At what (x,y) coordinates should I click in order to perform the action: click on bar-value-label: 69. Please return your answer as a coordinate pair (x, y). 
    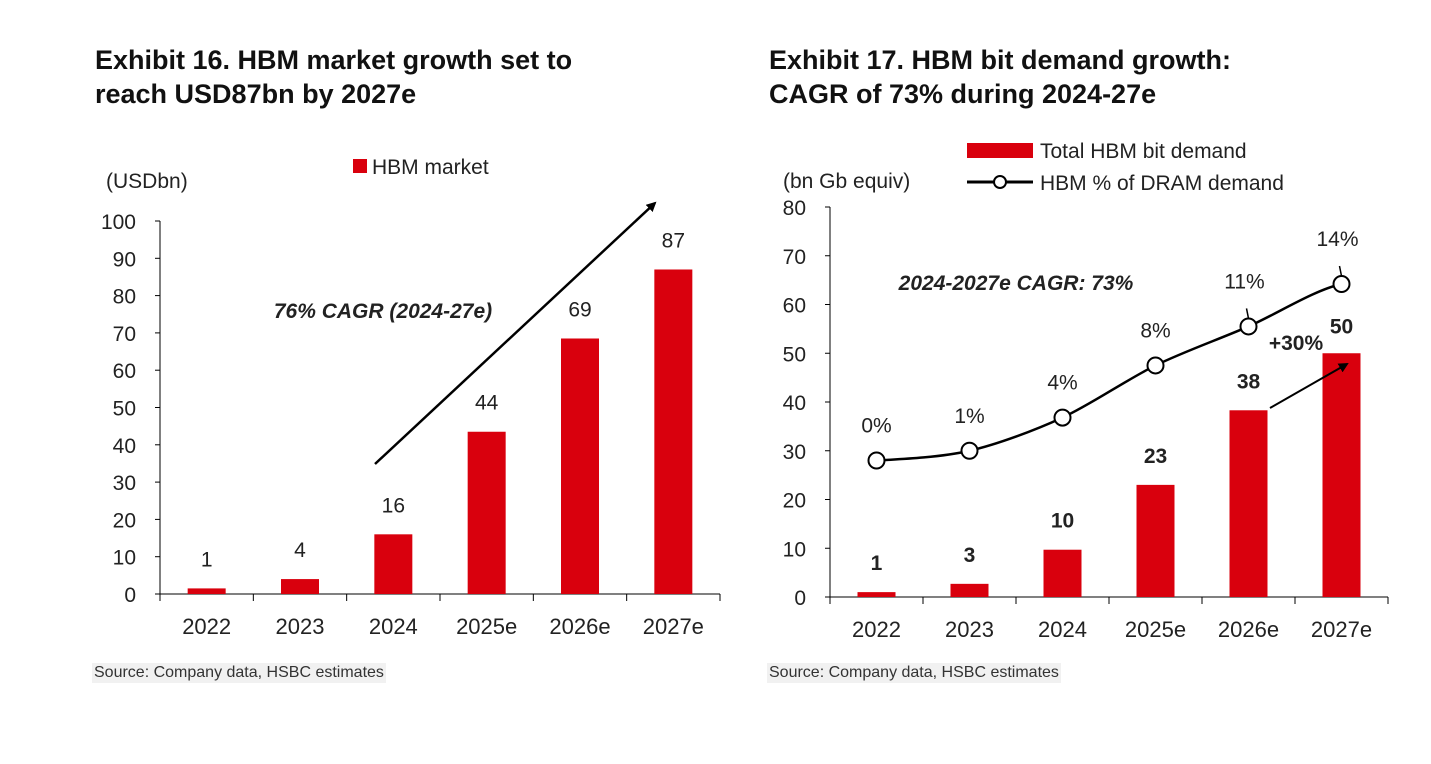
    Looking at the image, I should click on (579, 309).